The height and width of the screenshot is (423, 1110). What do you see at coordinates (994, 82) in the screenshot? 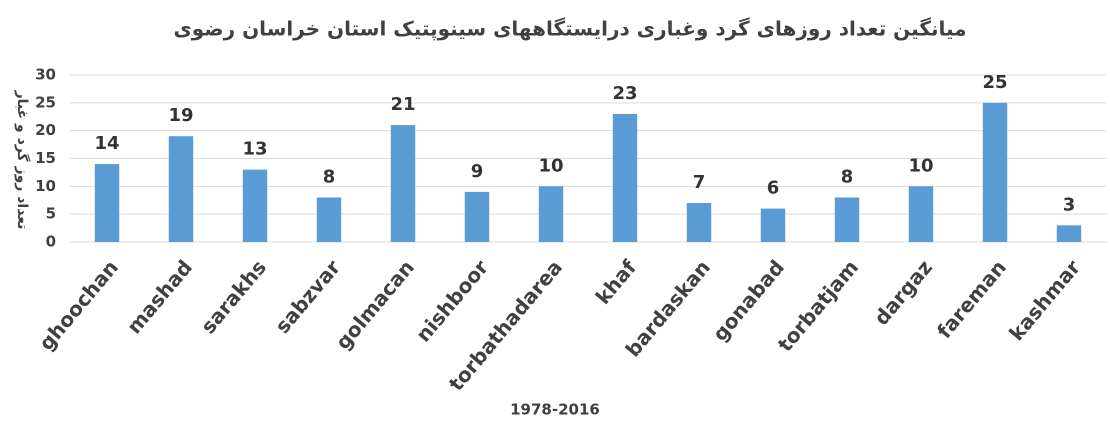
I see `data-label: 25` at bounding box center [994, 82].